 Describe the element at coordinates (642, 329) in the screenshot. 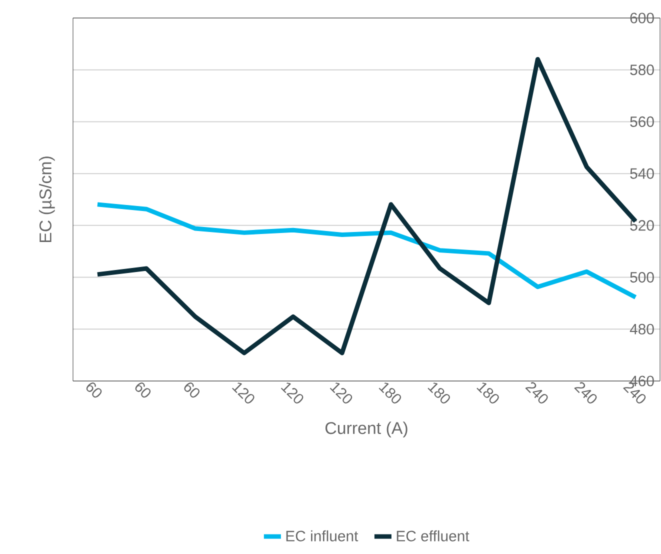

I see `y-tick-label: 480` at that location.